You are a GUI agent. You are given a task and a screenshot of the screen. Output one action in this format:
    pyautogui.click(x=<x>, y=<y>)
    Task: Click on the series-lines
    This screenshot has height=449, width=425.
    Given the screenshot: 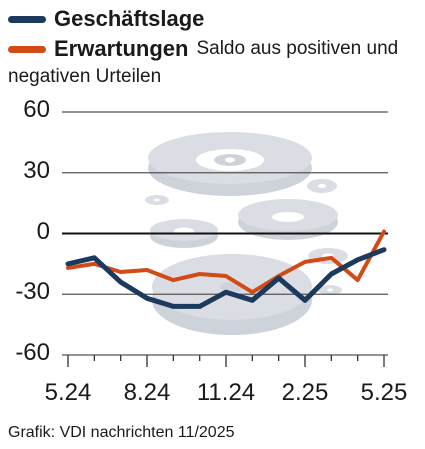 What is the action you would take?
    pyautogui.click(x=226, y=269)
    